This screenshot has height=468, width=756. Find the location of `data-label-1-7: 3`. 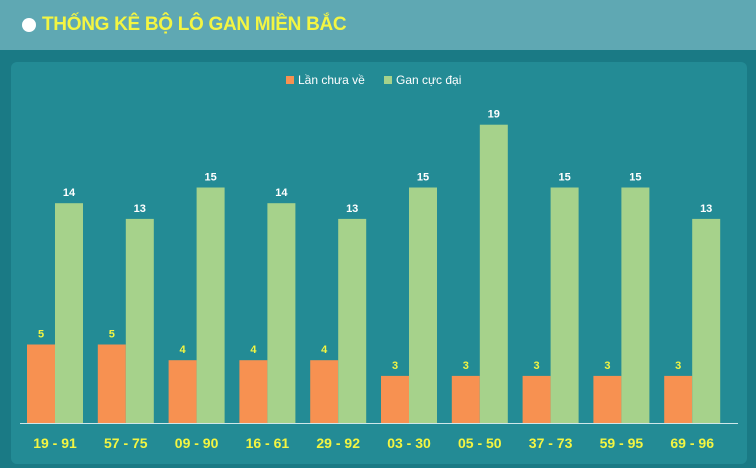

data-label-1-7: 3 is located at coordinates (466, 366).